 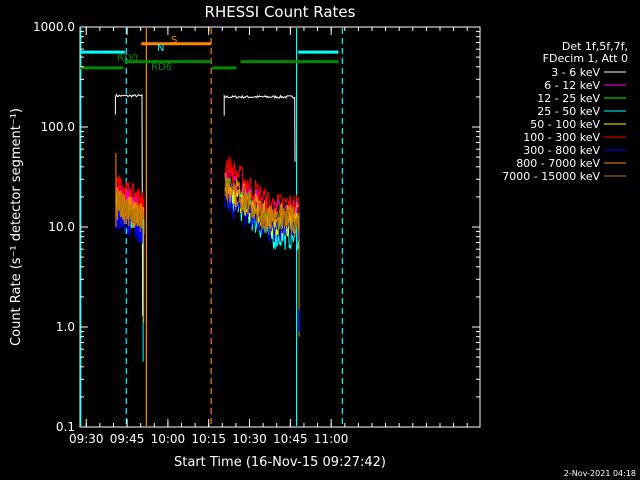 What do you see at coordinates (558, 163) in the screenshot?
I see `legend-label-7: 800 - 7000 keV` at bounding box center [558, 163].